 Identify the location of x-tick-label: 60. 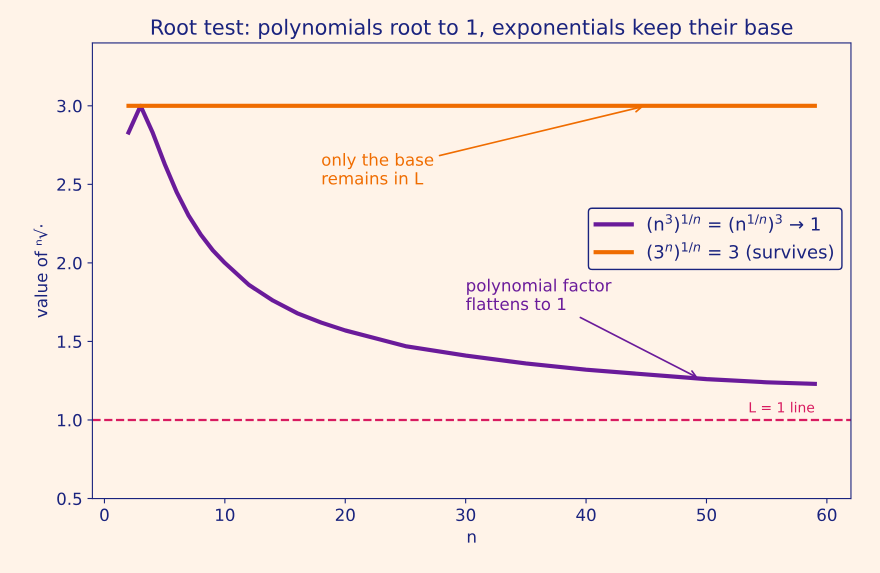
(826, 515).